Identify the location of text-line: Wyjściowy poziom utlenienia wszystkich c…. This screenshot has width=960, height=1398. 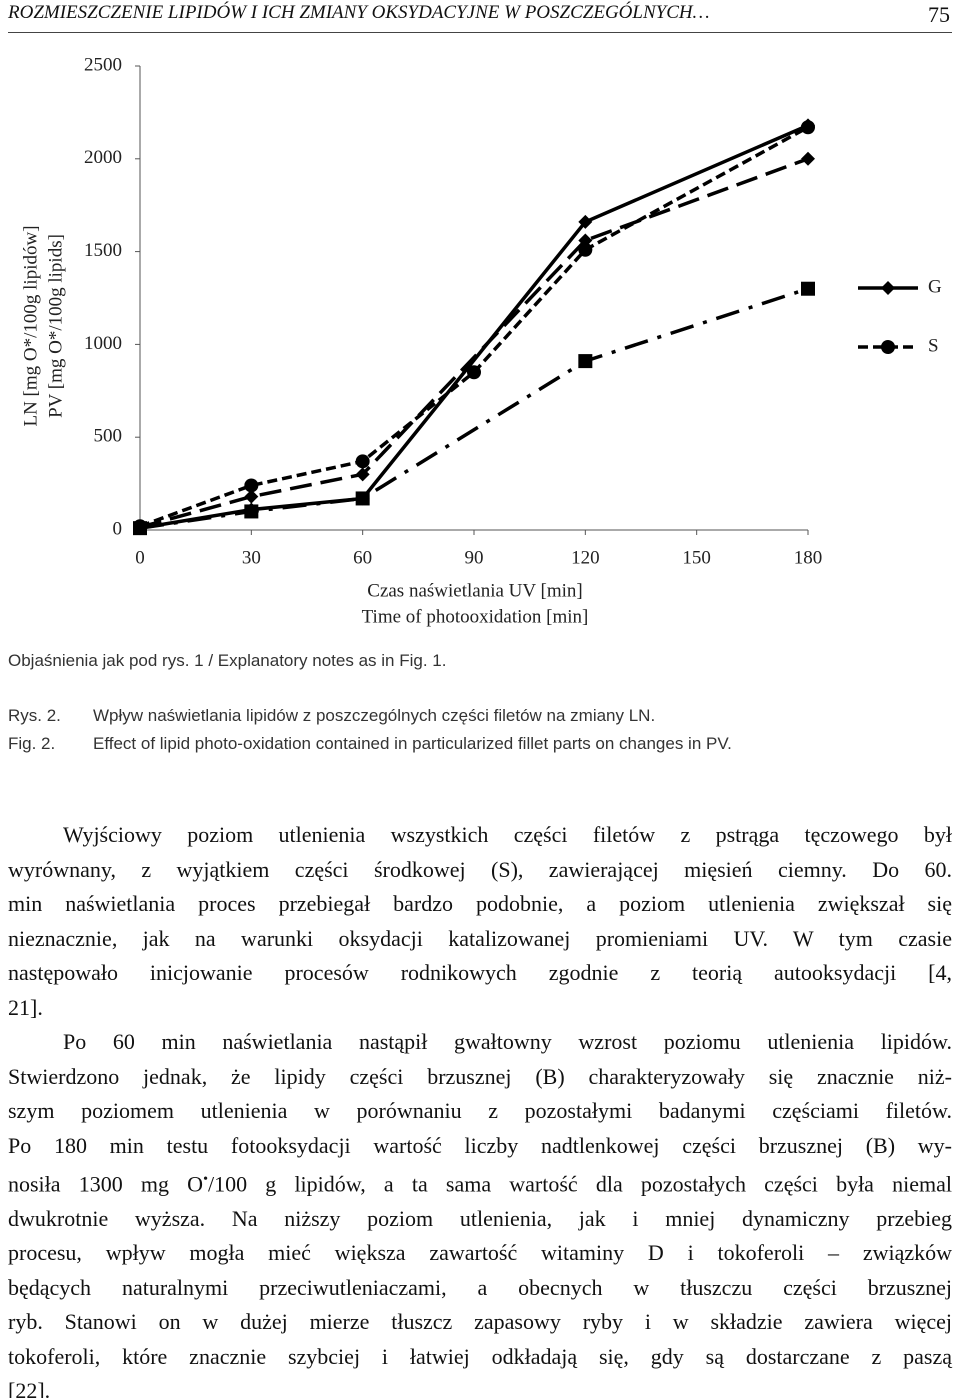
(507, 834).